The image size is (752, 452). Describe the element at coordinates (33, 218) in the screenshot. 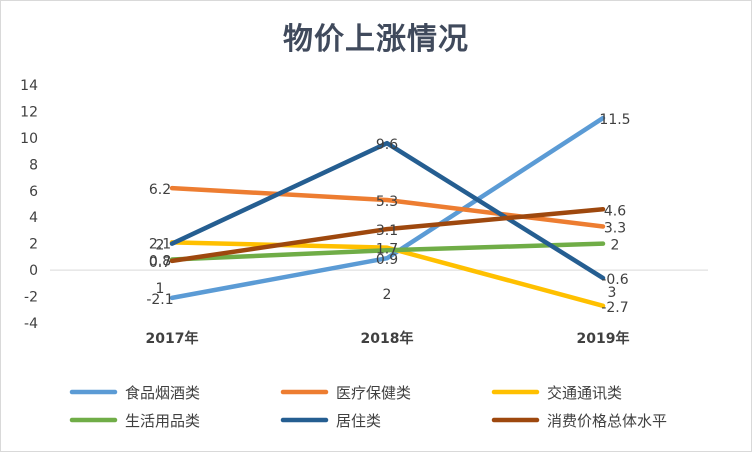

I see `y-tick-label: 4` at that location.